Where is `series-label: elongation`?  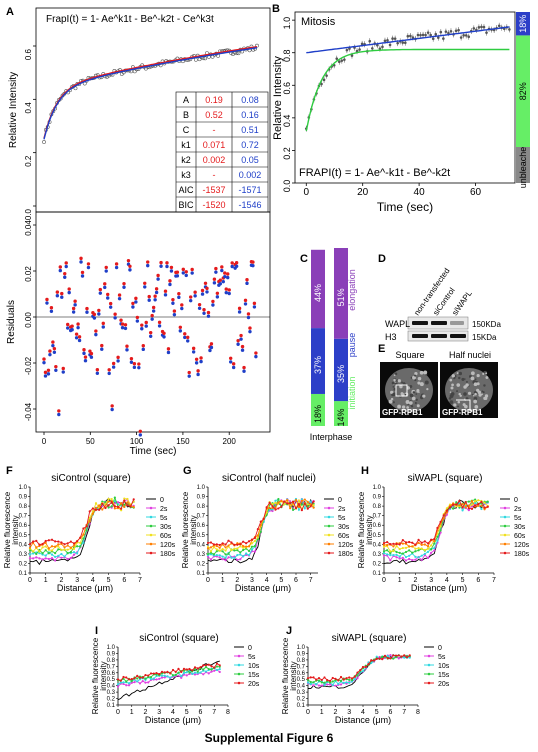 series-label: elongation is located at coordinates (352, 290).